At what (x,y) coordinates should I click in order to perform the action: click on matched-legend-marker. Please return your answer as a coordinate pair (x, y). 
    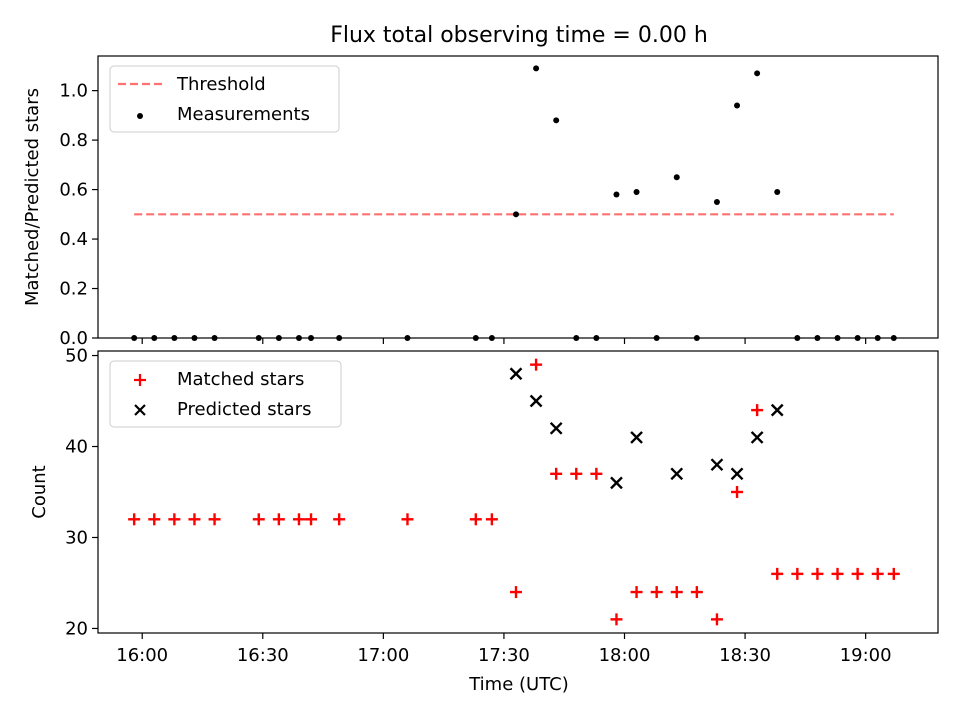
    Looking at the image, I should click on (140, 380).